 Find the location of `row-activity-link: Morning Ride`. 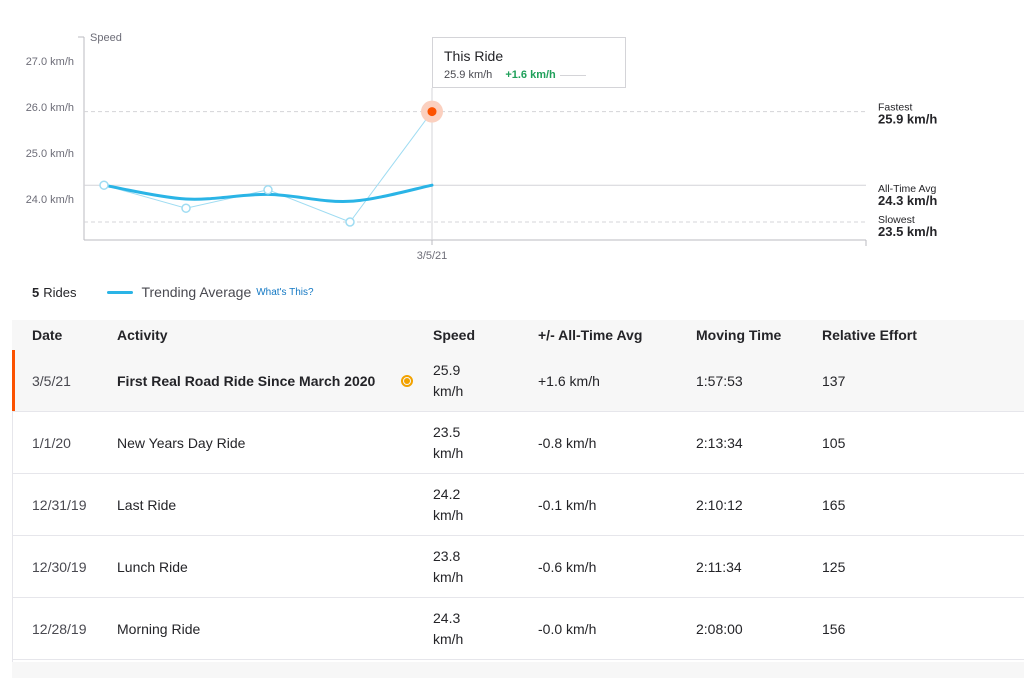

row-activity-link: Morning Ride is located at coordinates (159, 628).